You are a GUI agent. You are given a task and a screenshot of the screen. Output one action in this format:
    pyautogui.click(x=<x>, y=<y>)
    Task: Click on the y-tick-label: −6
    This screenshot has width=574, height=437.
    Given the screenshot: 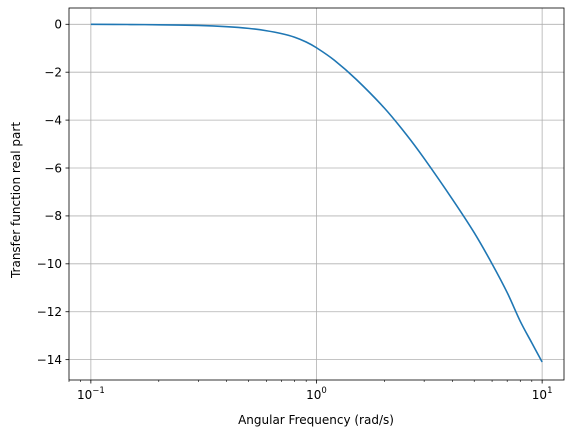 What is the action you would take?
    pyautogui.click(x=53, y=168)
    